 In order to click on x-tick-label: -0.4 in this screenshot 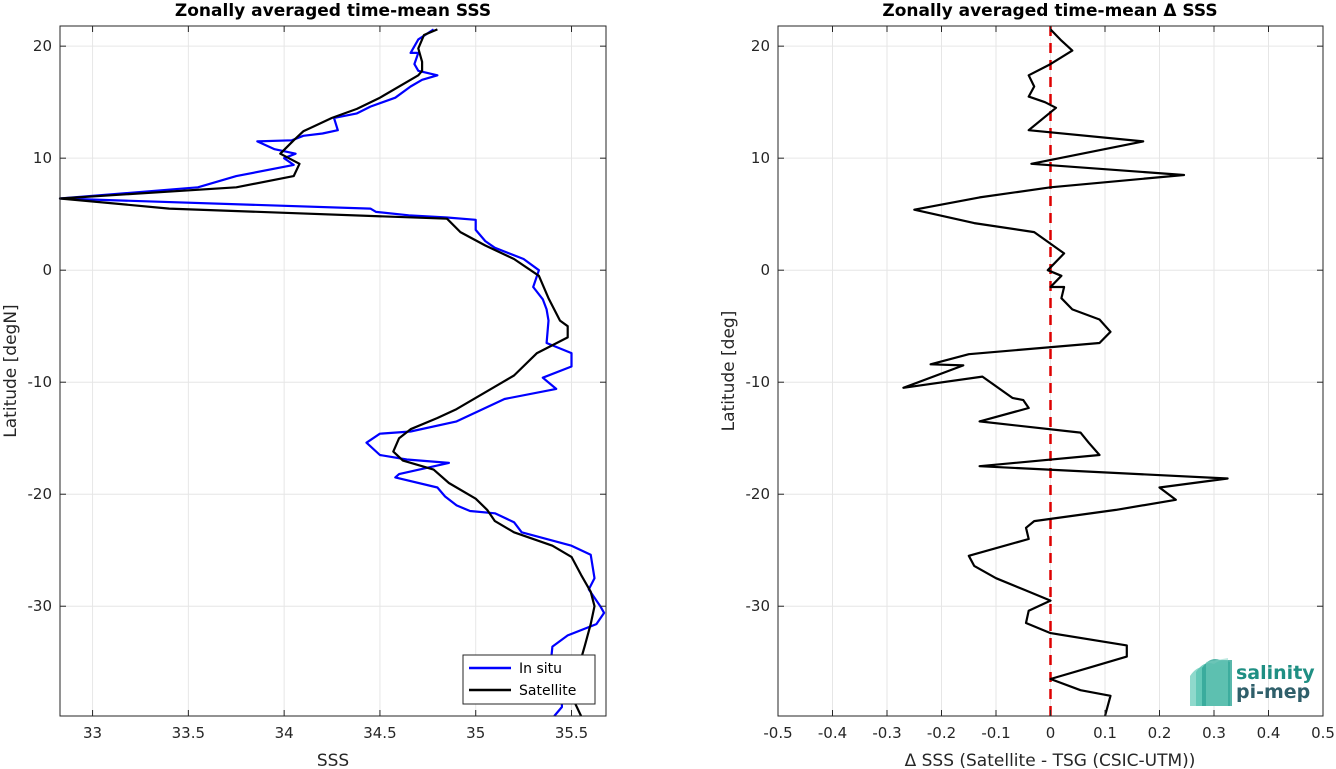, I will do `click(832, 733)`.